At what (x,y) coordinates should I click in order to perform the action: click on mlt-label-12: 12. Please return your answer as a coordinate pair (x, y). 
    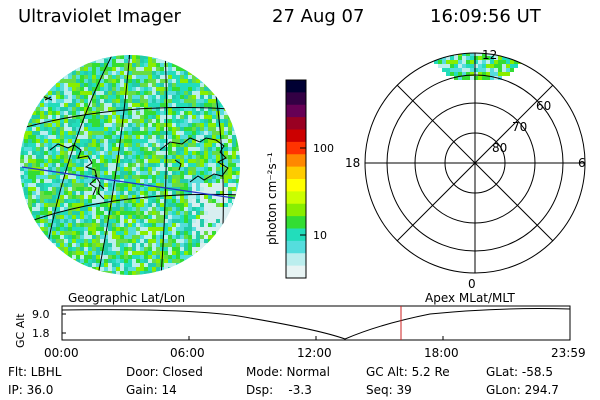
    Looking at the image, I should click on (489, 55).